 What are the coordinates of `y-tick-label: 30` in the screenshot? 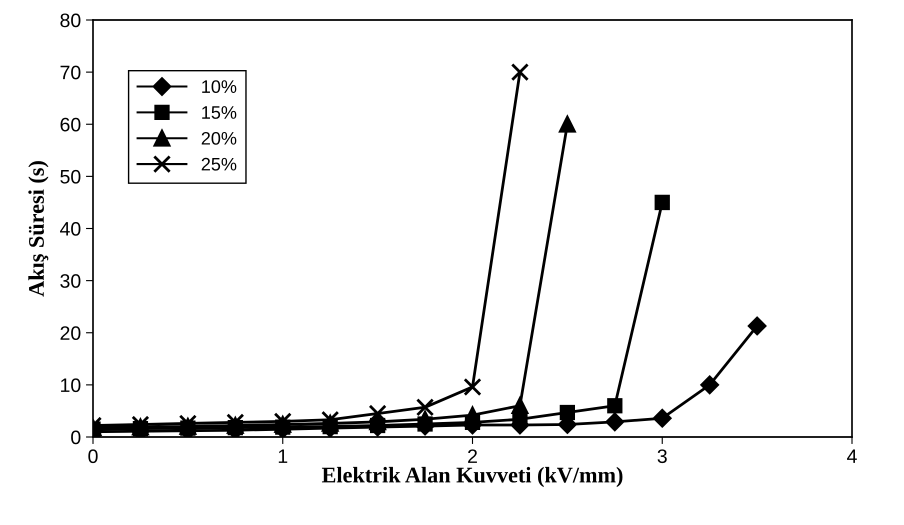 It's located at (70, 281).